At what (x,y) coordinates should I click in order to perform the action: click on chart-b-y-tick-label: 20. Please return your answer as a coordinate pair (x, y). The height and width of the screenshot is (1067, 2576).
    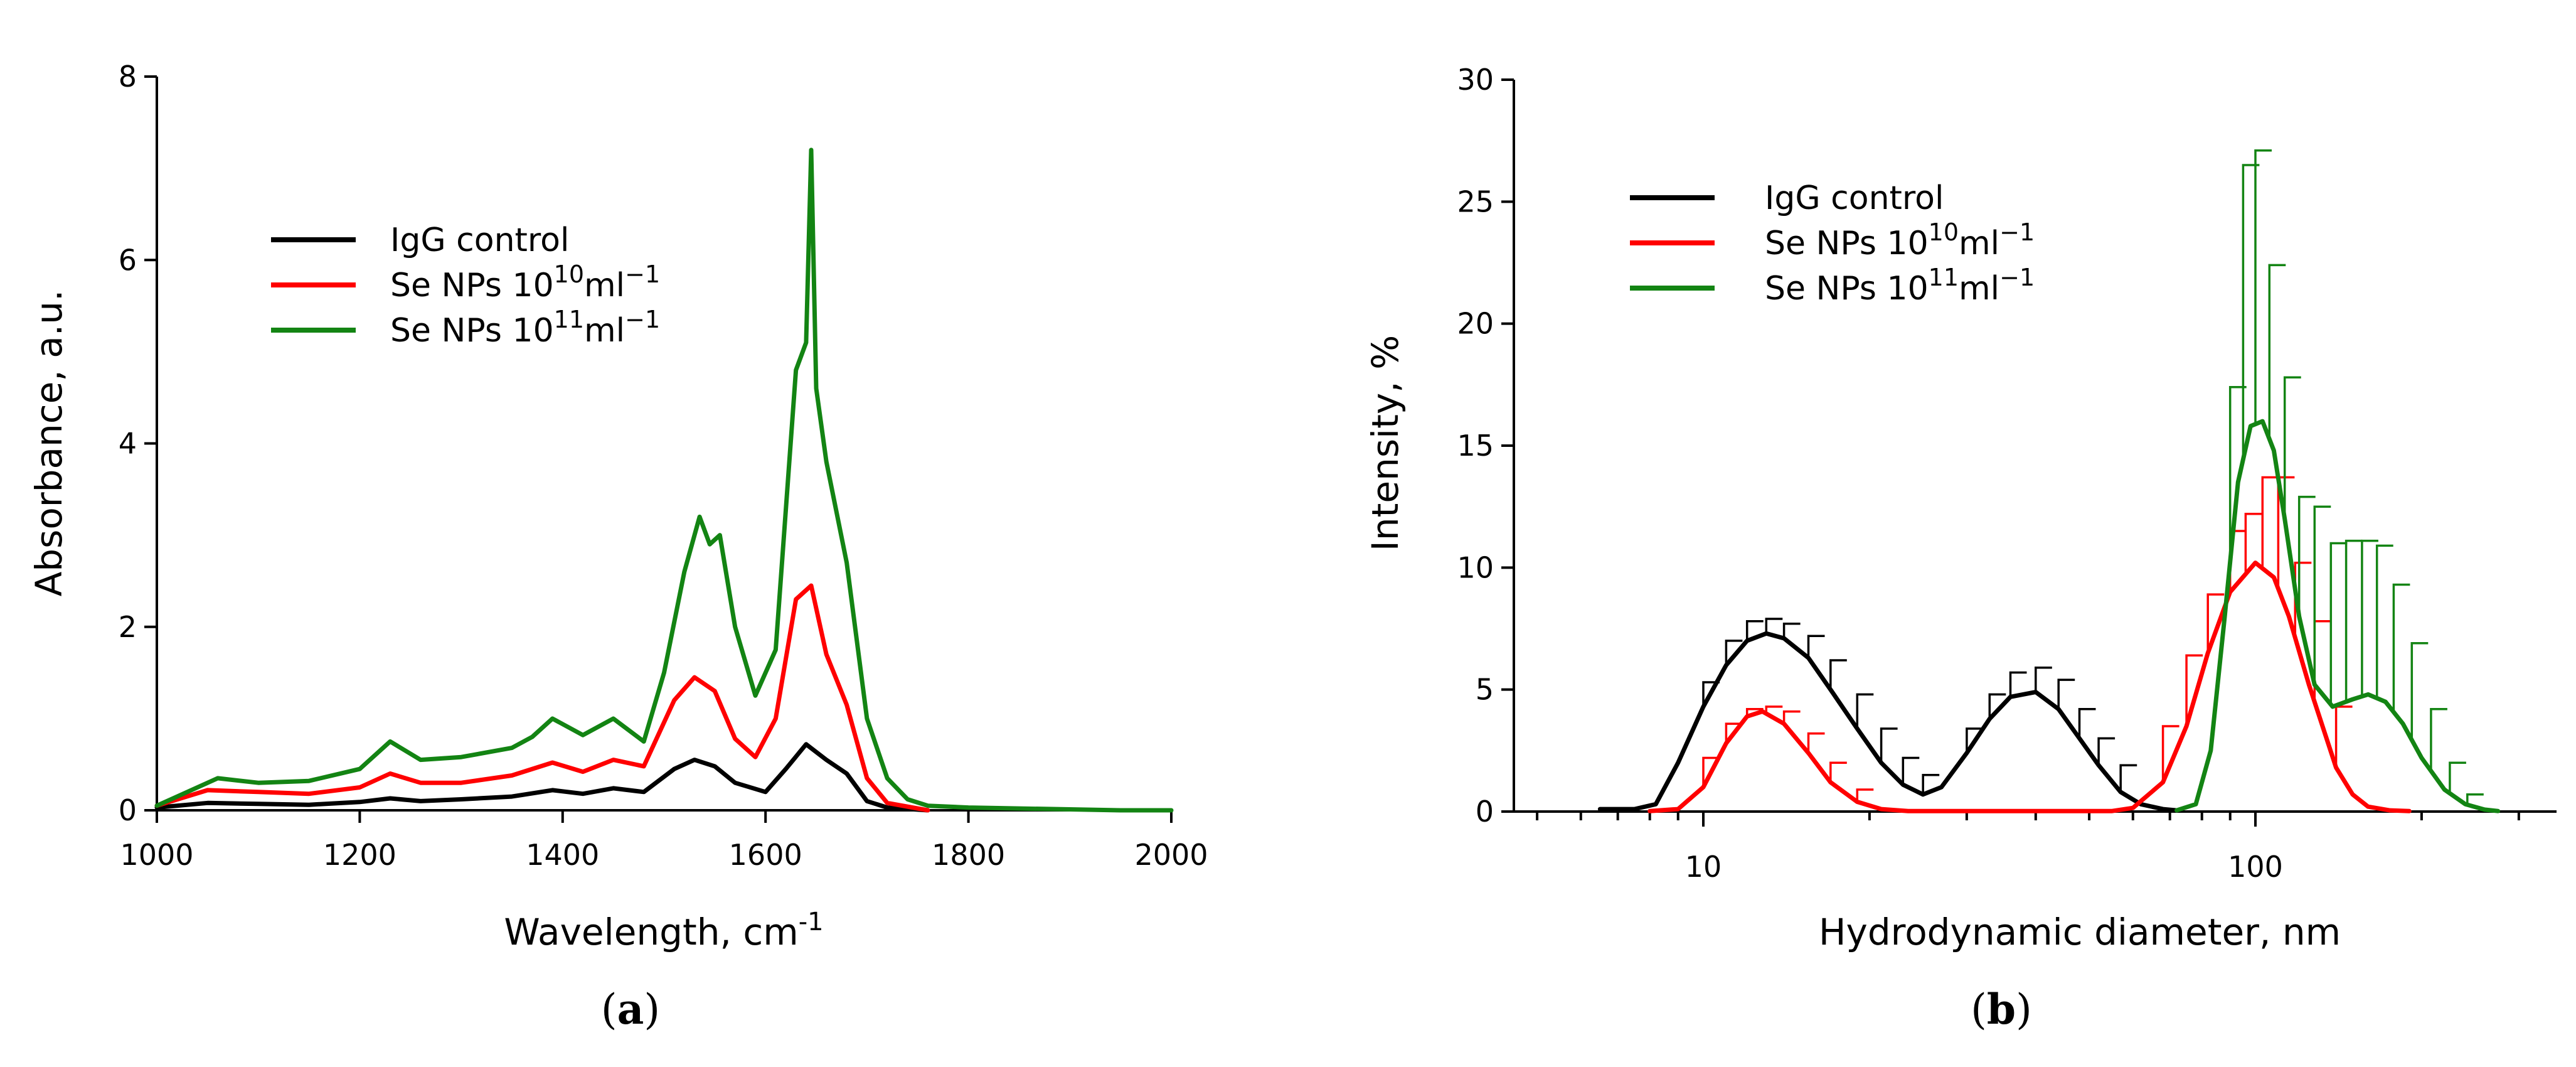
    Looking at the image, I should click on (1475, 324).